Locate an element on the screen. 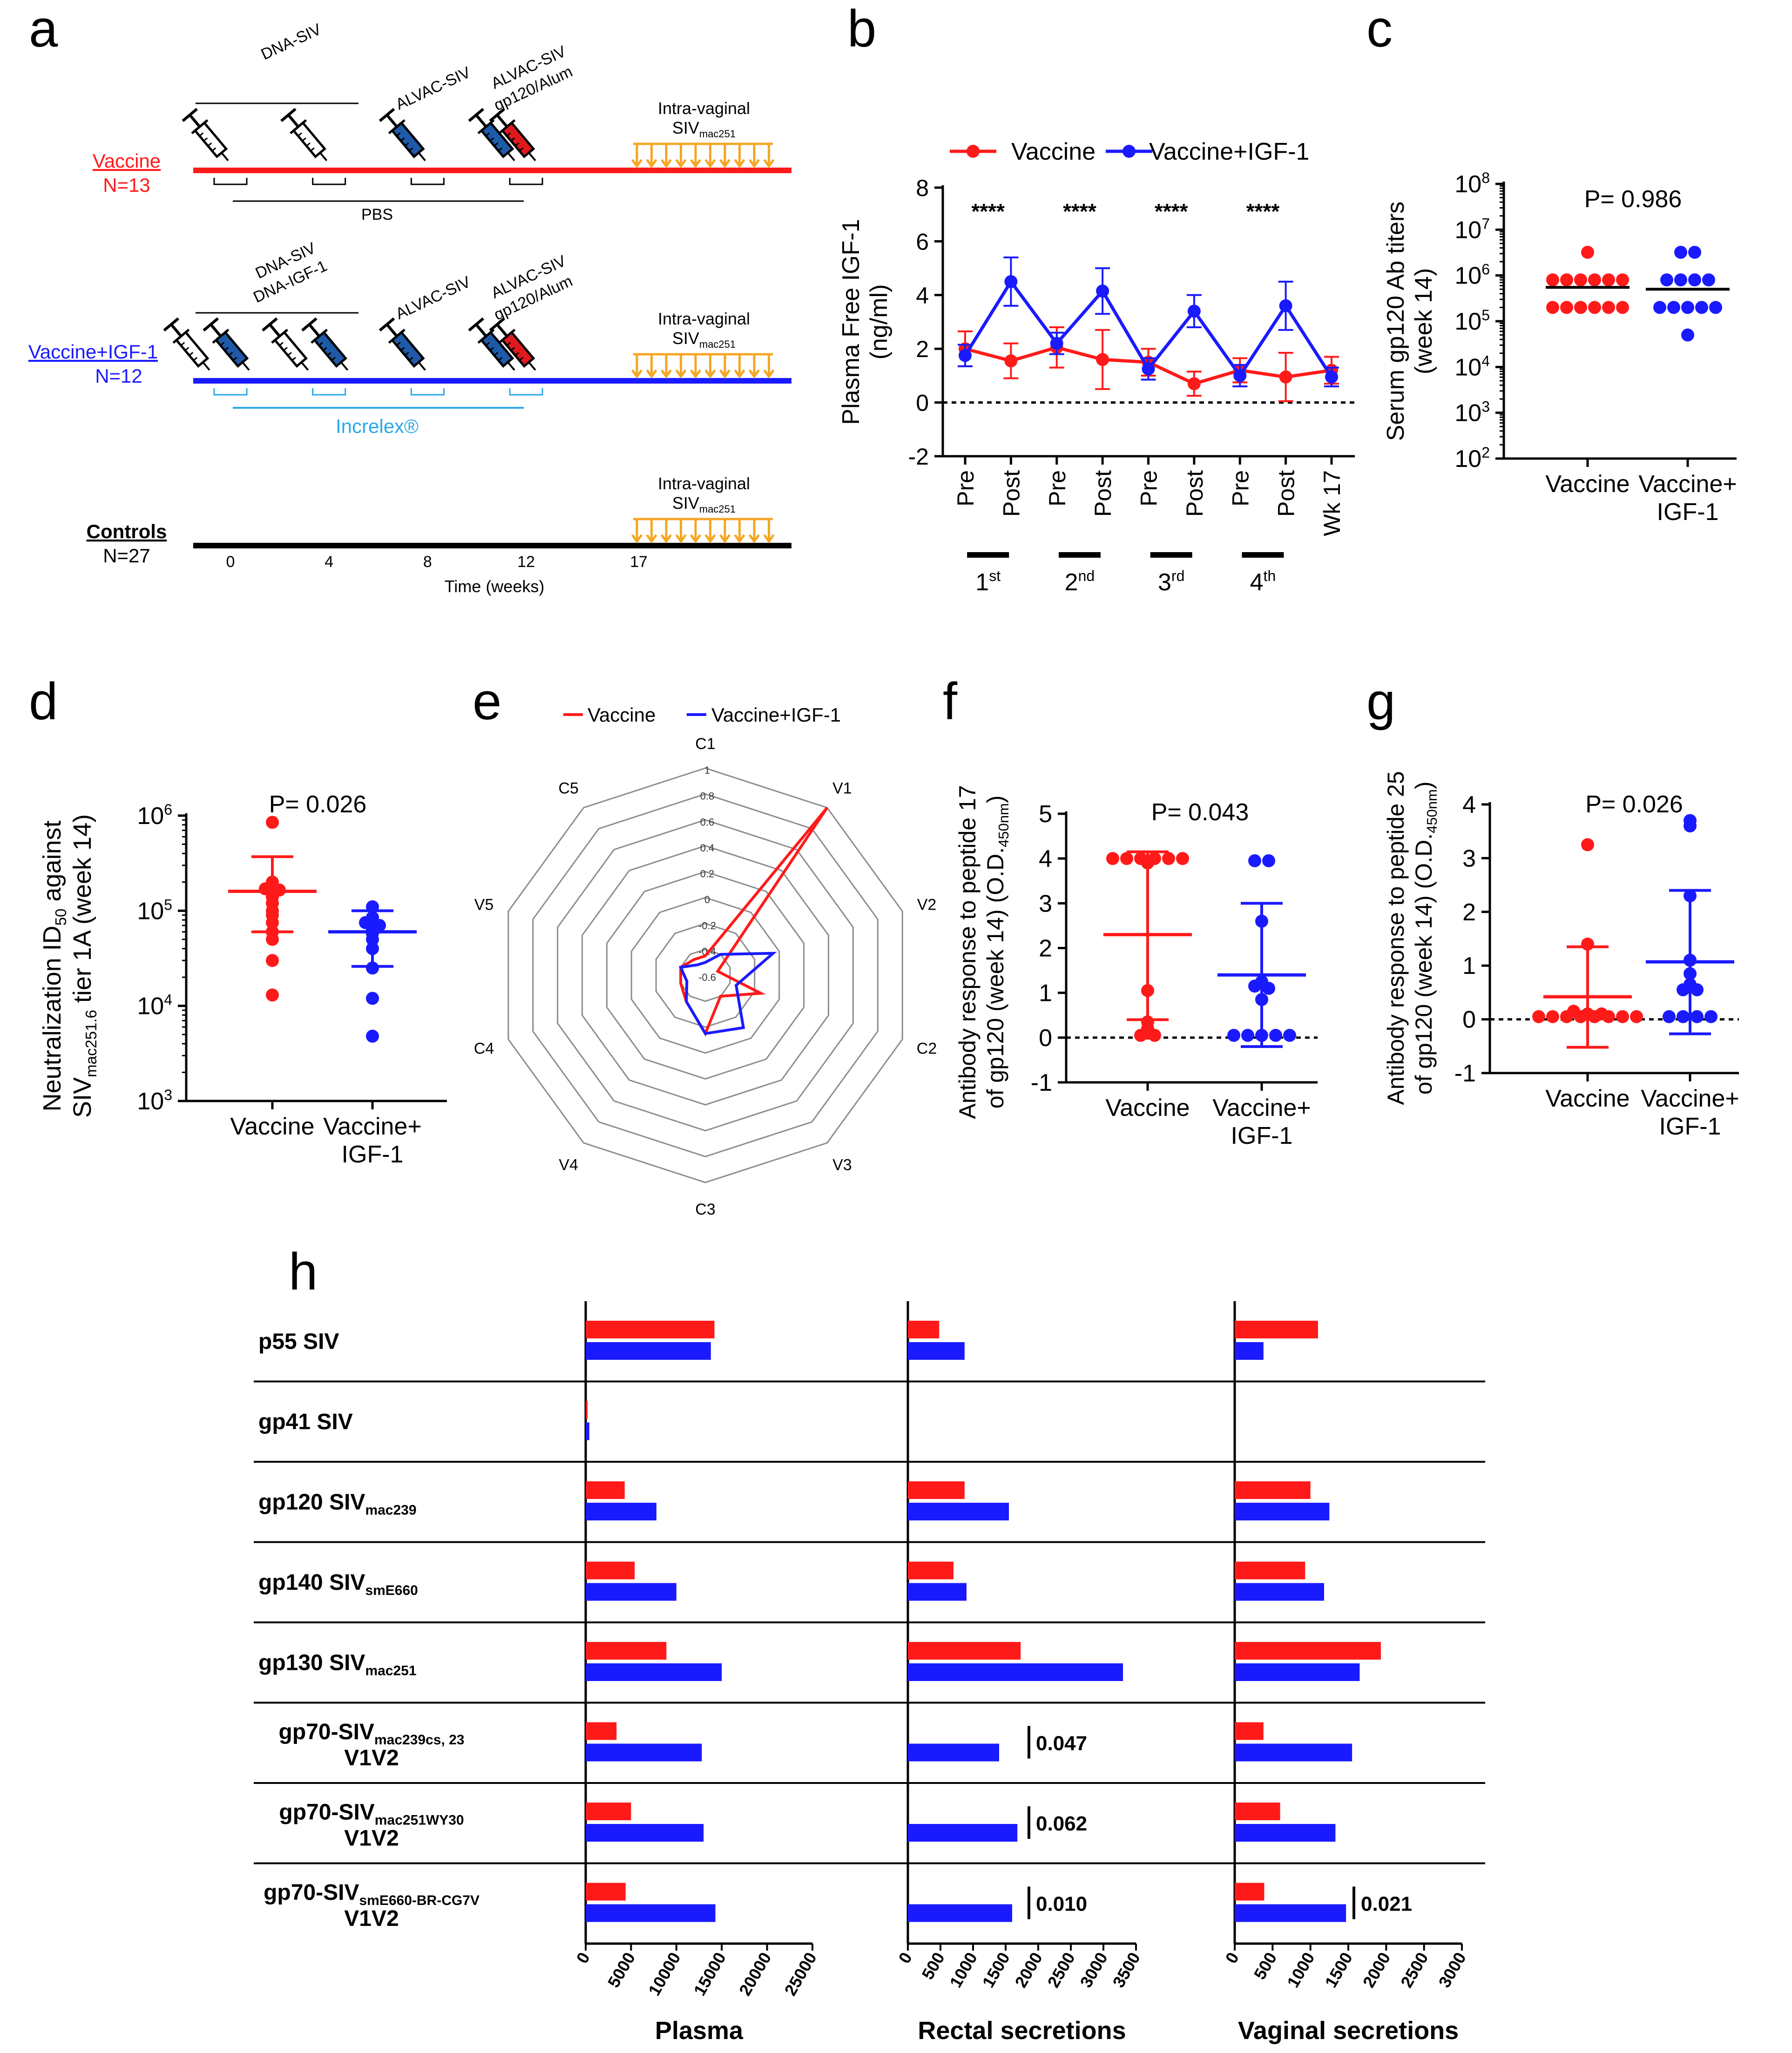  e-ring-label: 0.2 is located at coordinates (707, 874).